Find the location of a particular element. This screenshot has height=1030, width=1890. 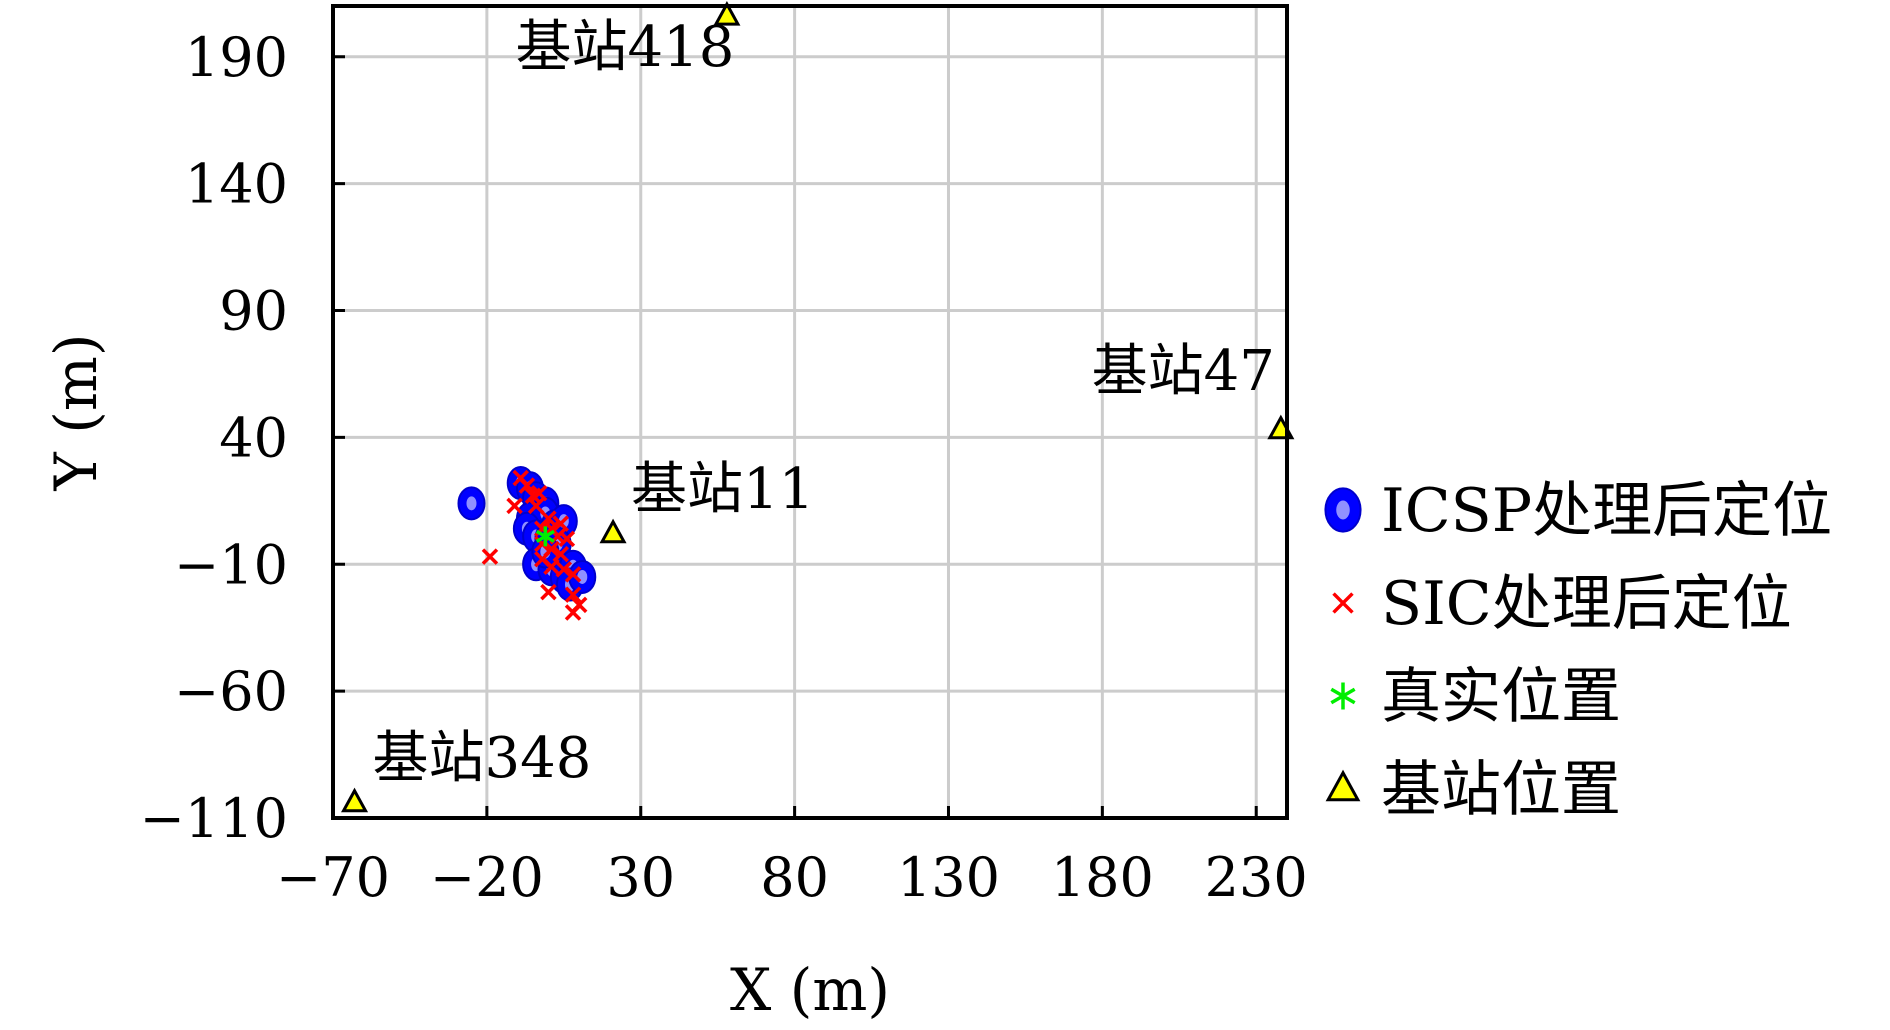

y-tick-label: −110 is located at coordinates (214, 818).